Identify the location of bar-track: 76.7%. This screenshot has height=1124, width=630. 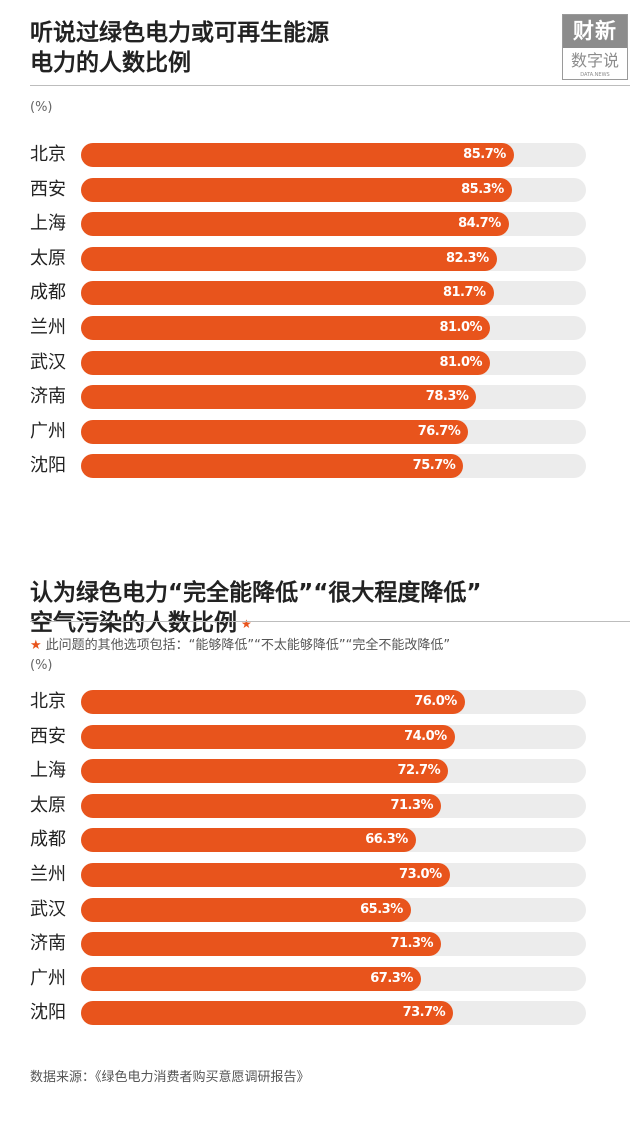
(333, 431).